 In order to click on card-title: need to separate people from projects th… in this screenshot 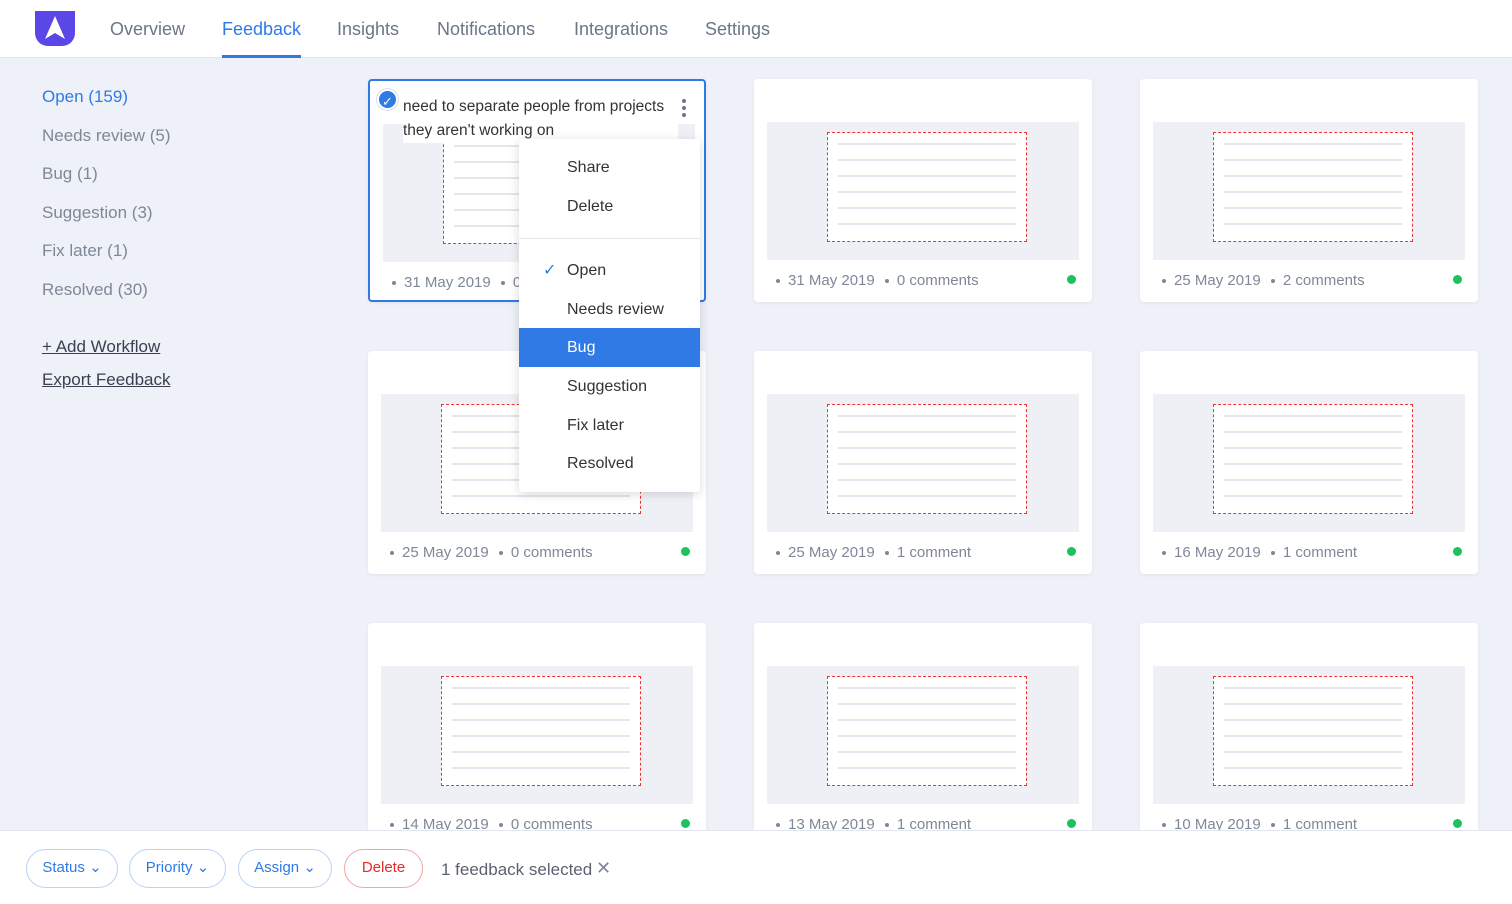, I will do `click(540, 119)`.